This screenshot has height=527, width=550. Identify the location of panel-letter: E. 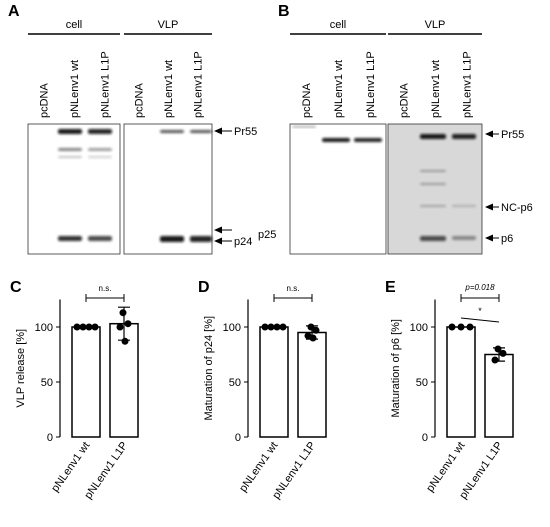
(390, 287).